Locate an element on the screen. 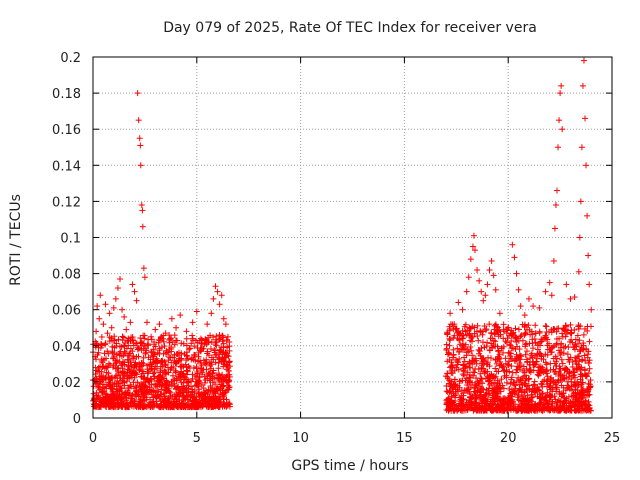  y-tick-labels: 0 0.02 0.04 0.06 0.08 0.1 0.12 0.14 0.16 0.18 0.2 is located at coordinates (66, 239).